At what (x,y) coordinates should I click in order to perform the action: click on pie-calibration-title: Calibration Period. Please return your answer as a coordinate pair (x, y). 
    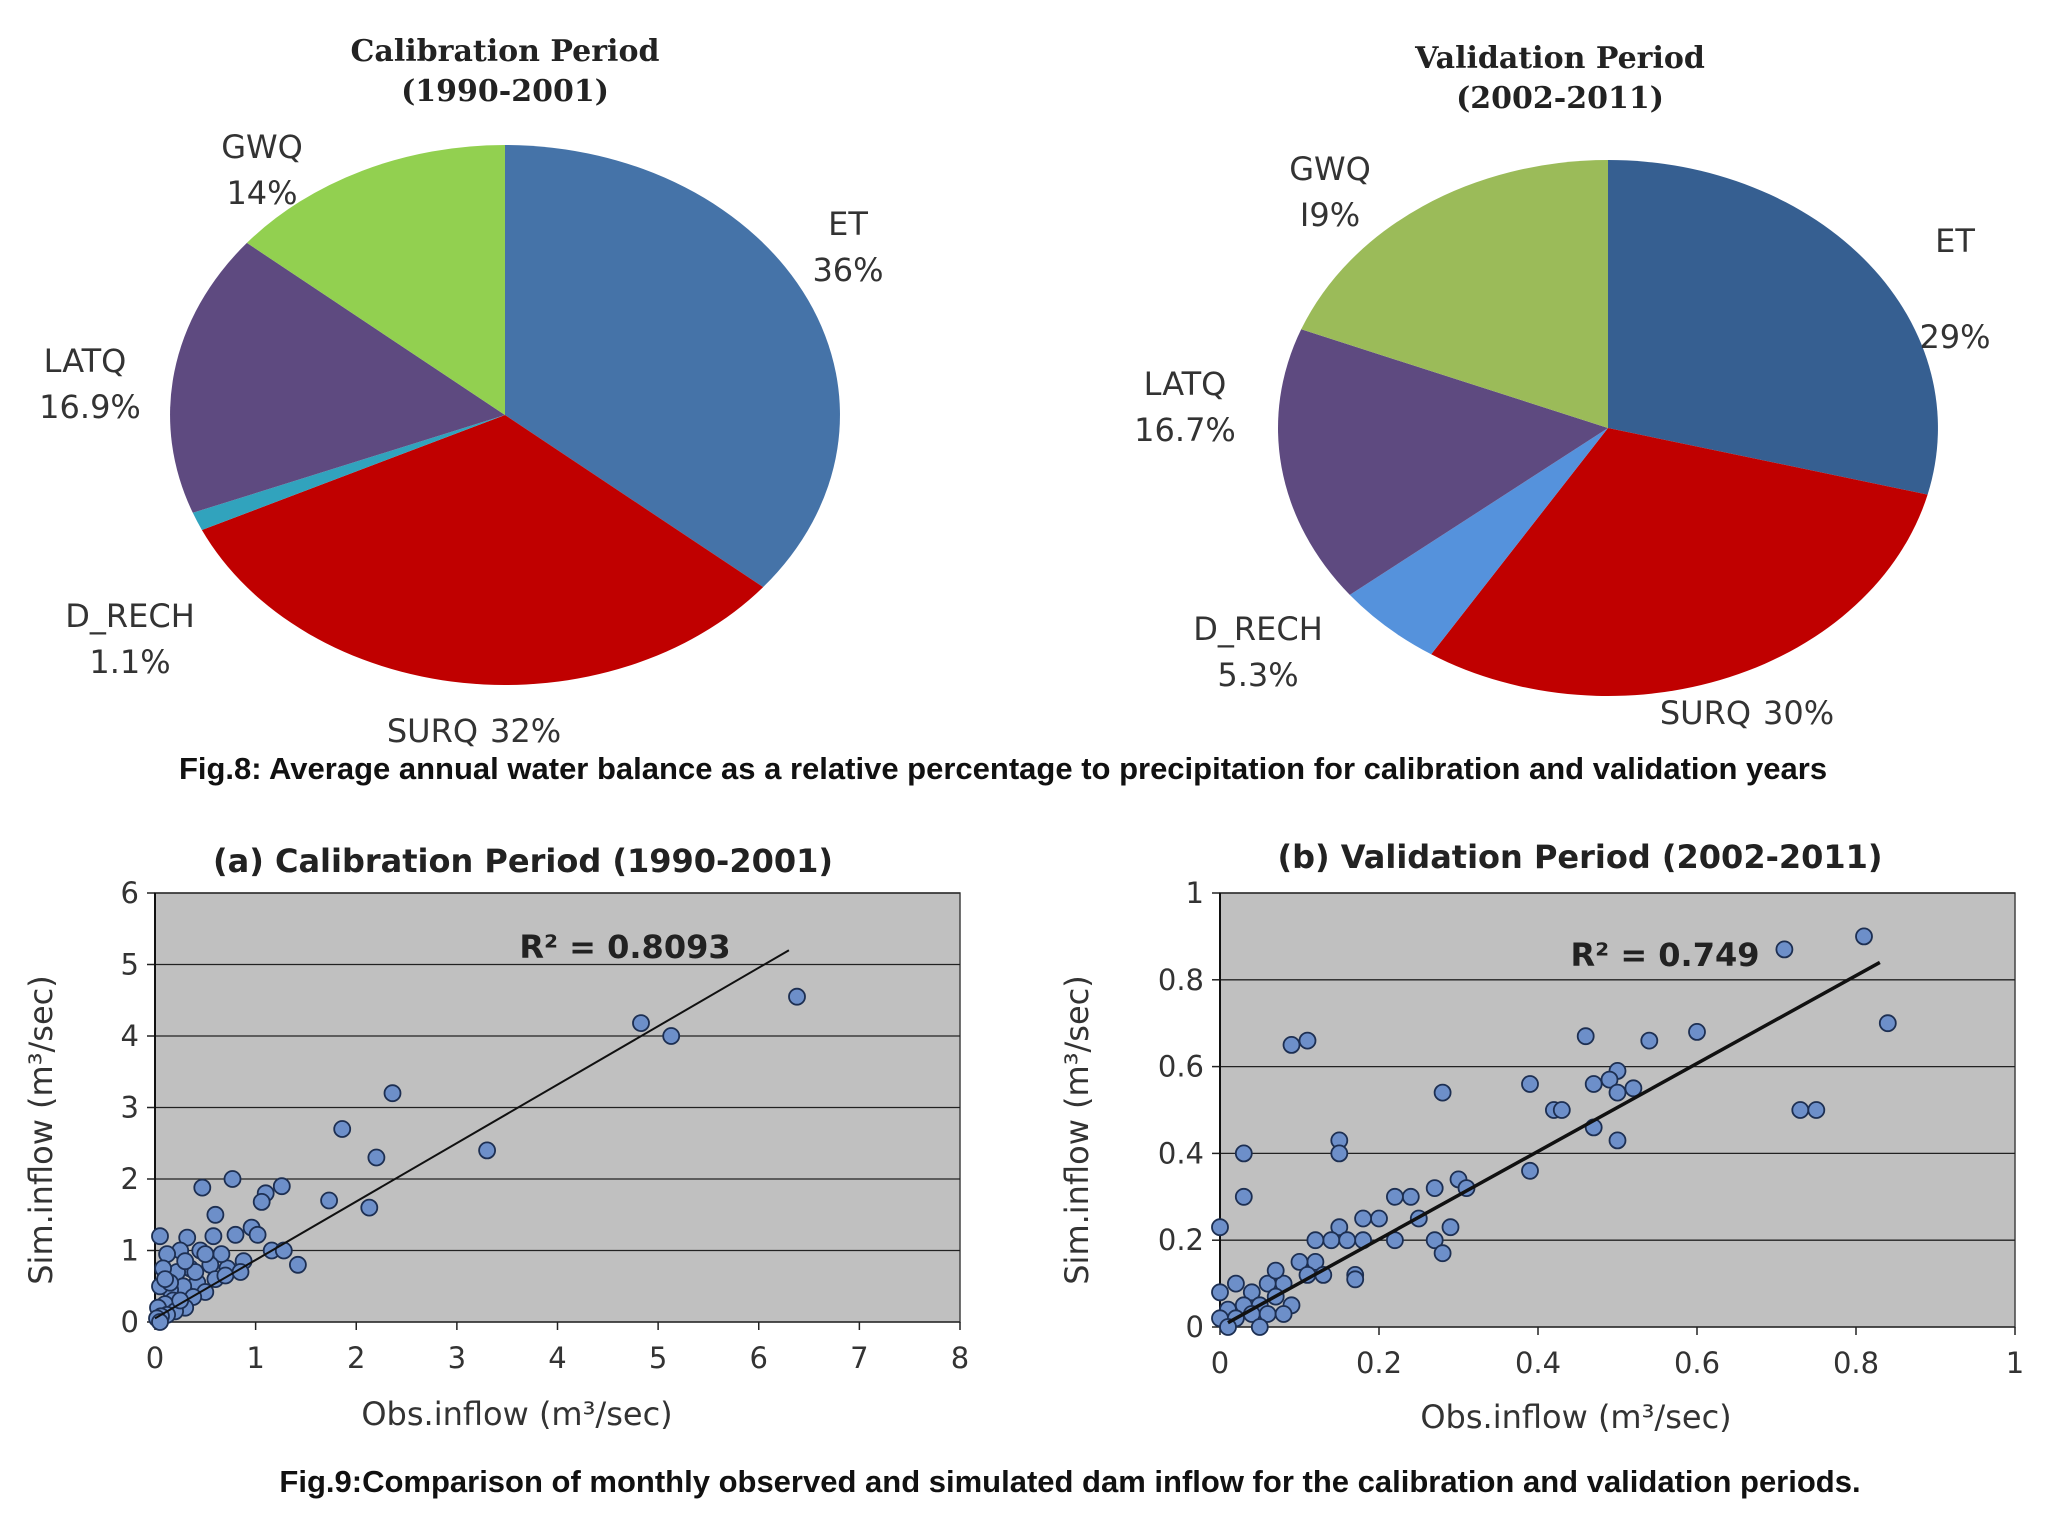
    Looking at the image, I should click on (505, 51).